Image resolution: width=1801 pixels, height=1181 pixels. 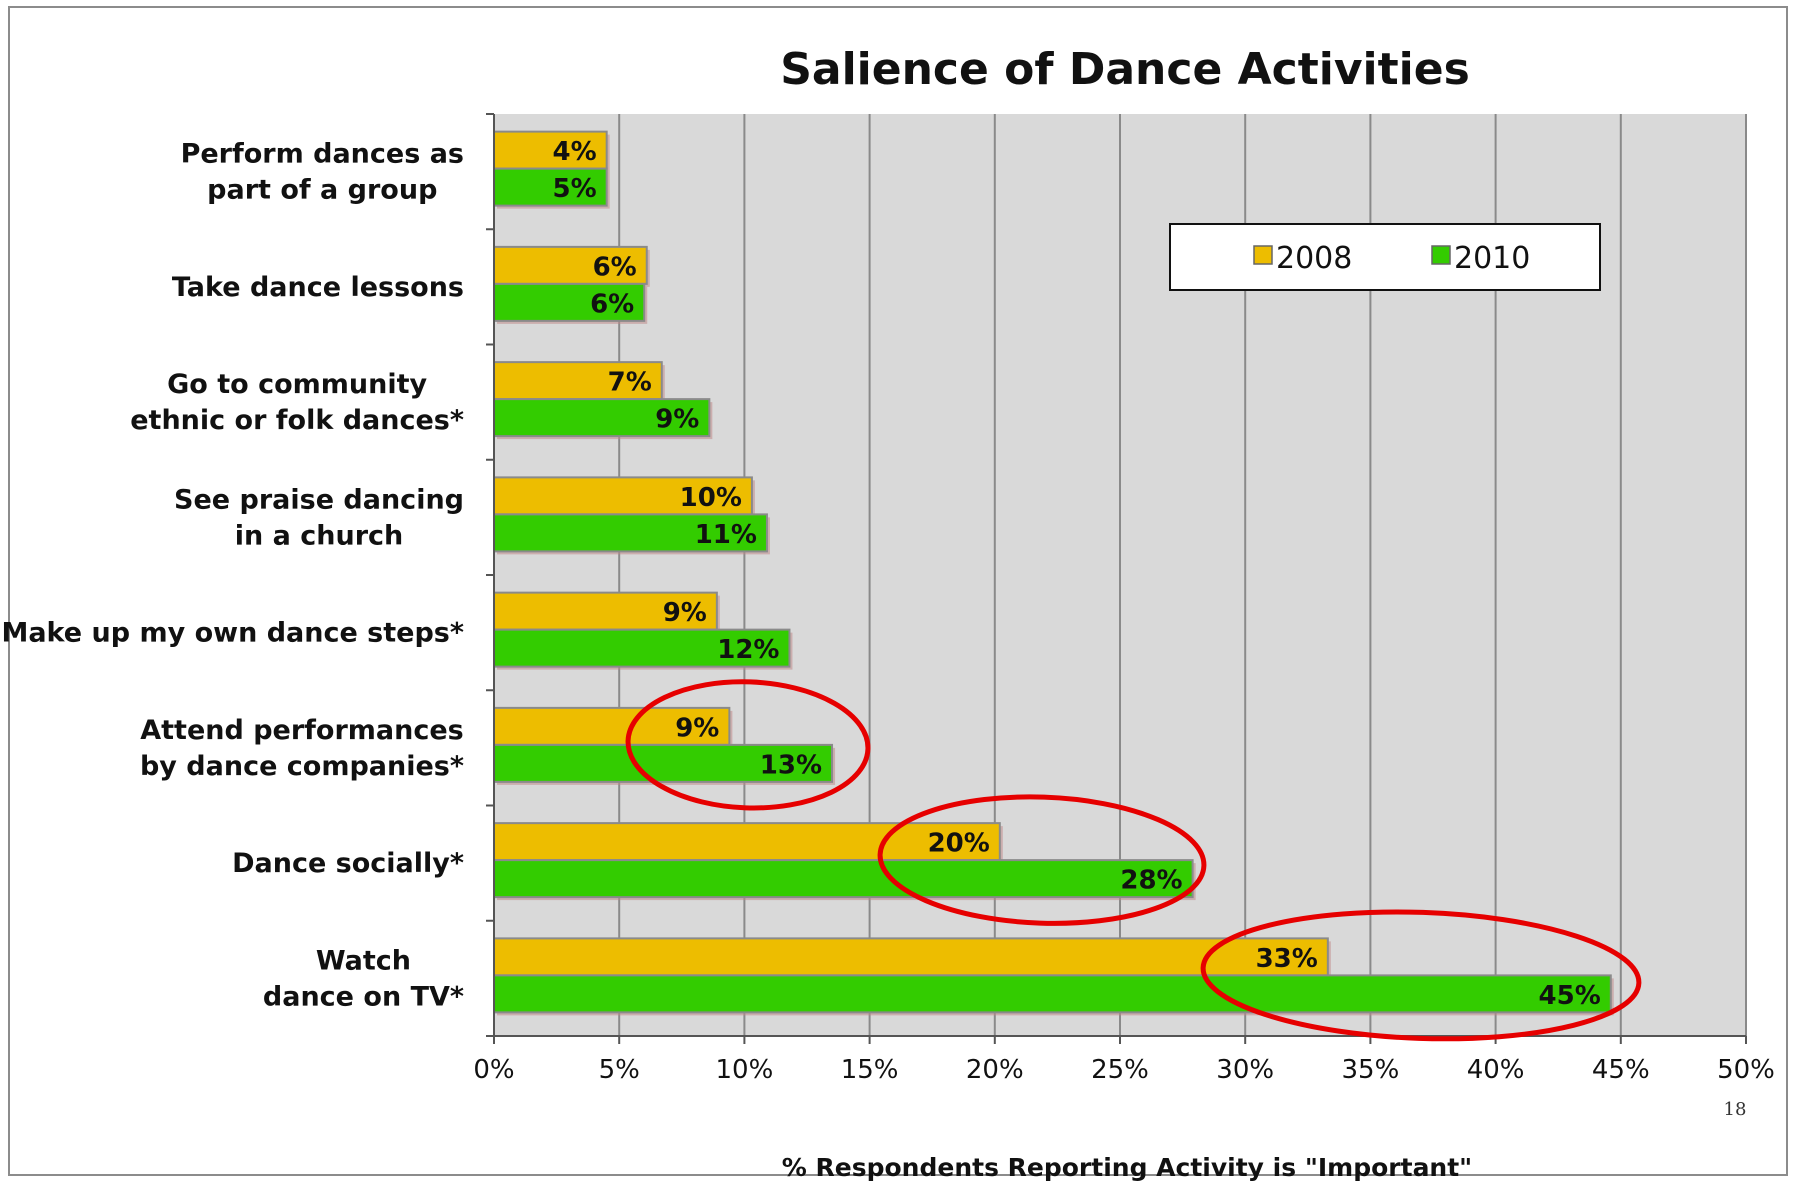 I want to click on x-tick-label: 10%, so click(x=745, y=1070).